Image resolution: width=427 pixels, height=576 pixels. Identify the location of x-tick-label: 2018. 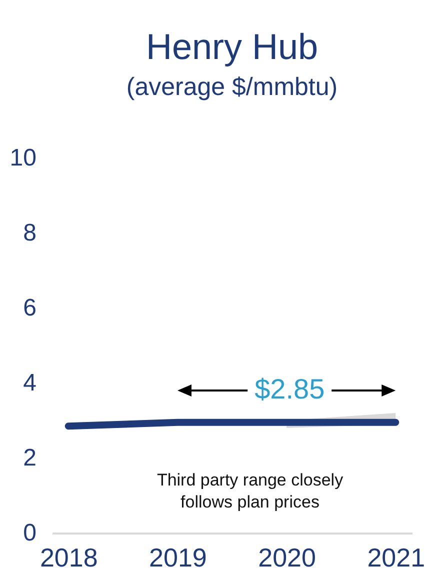
(69, 557).